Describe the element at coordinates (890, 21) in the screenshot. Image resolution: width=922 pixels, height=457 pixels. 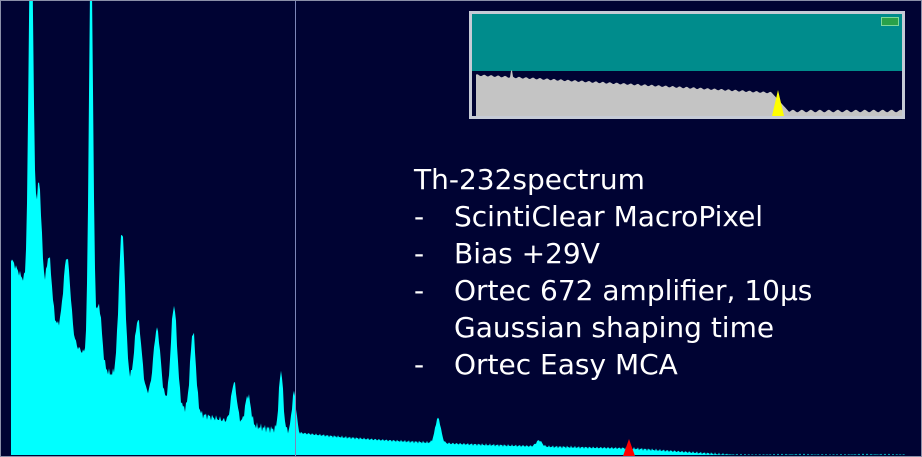
I see `green-status-badge-icon` at that location.